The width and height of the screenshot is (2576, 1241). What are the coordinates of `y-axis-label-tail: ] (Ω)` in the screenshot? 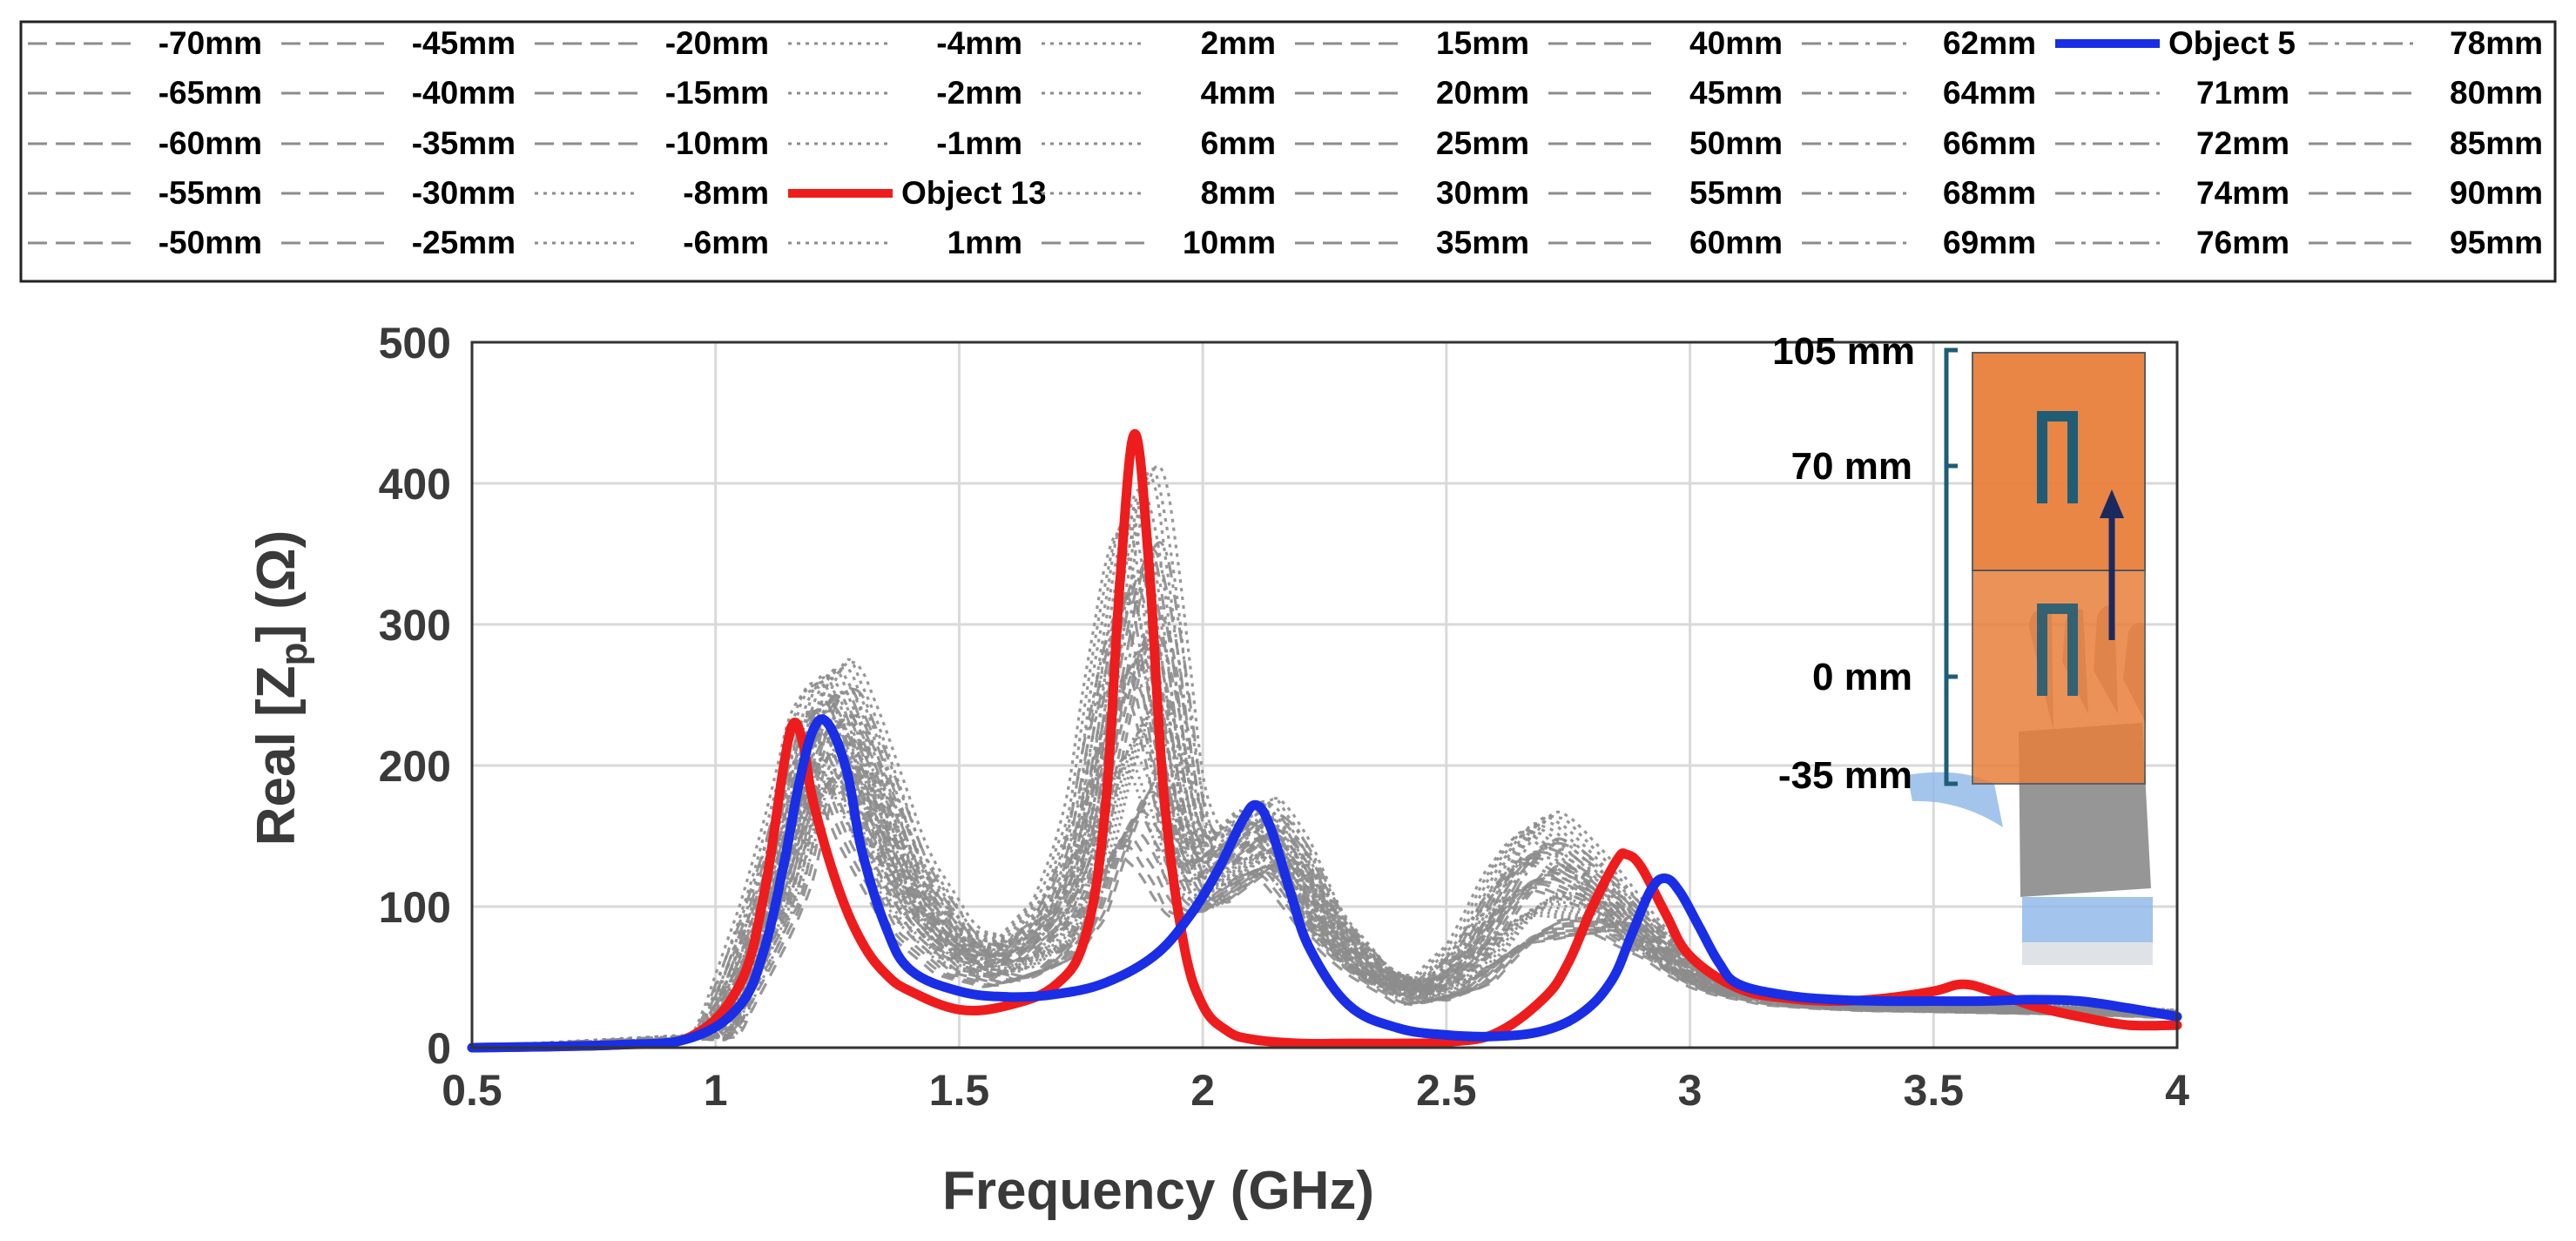 It's located at (276, 586).